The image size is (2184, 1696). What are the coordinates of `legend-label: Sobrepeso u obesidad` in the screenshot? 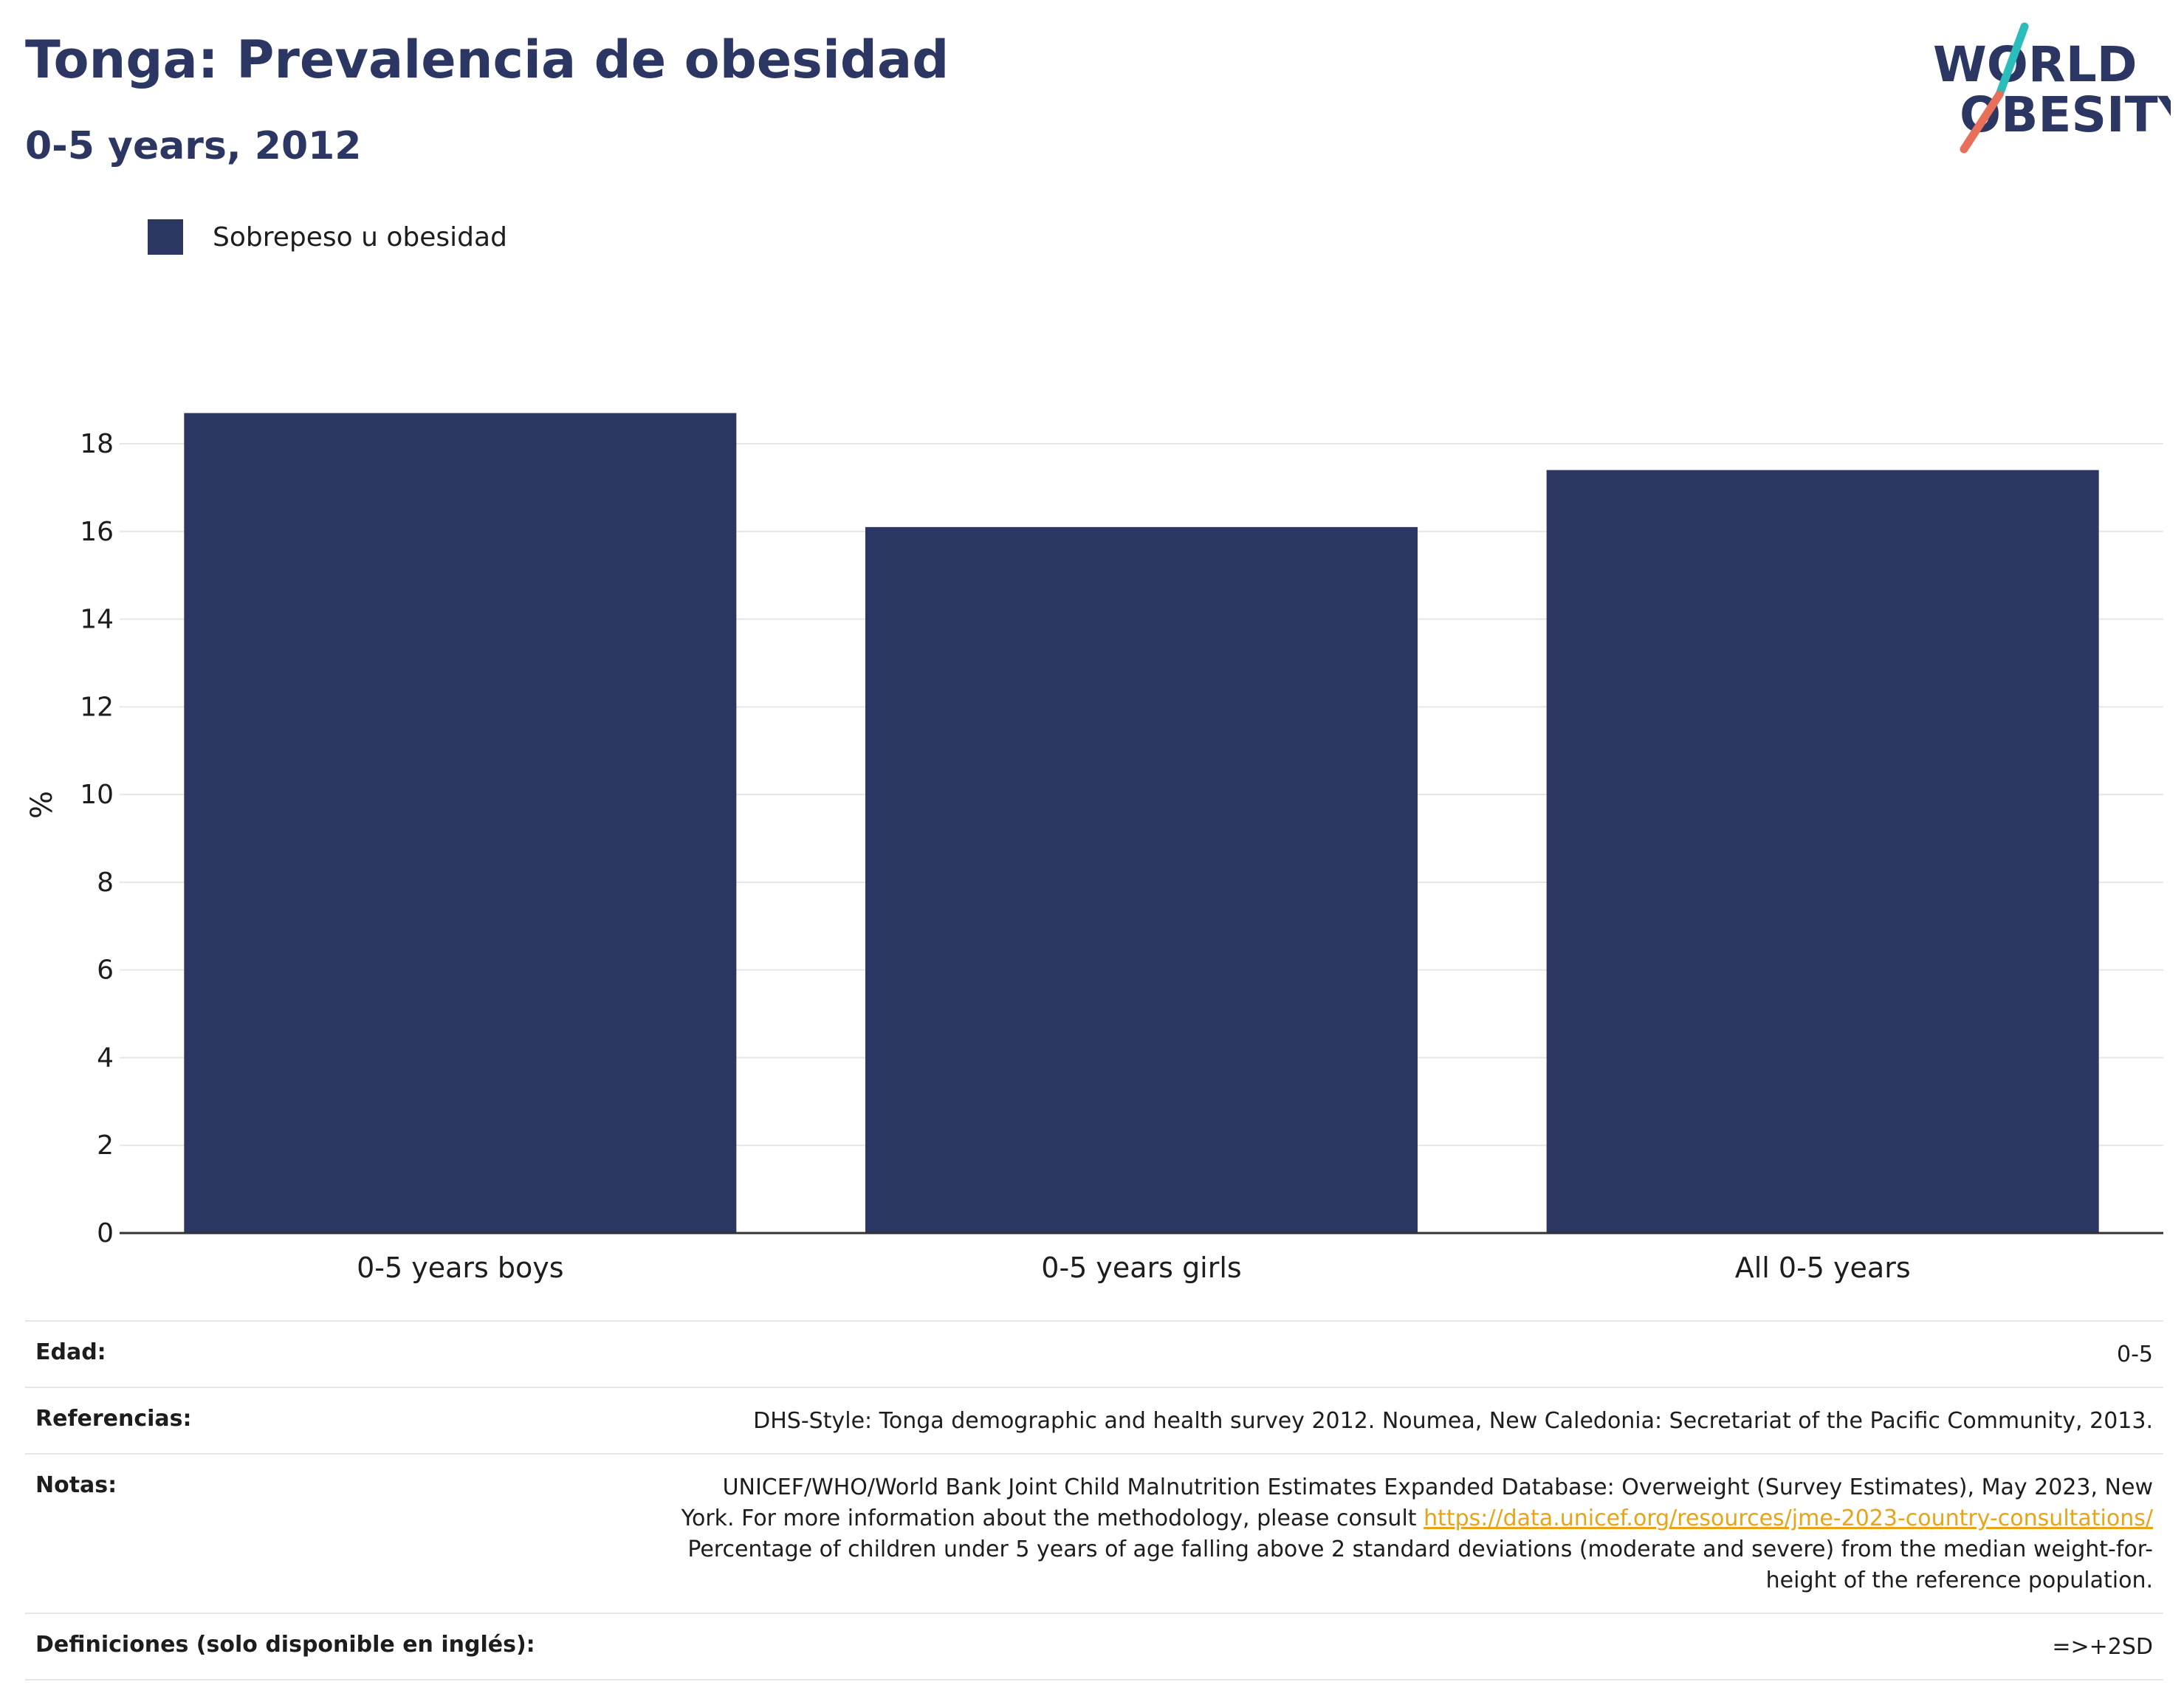 It's located at (360, 237).